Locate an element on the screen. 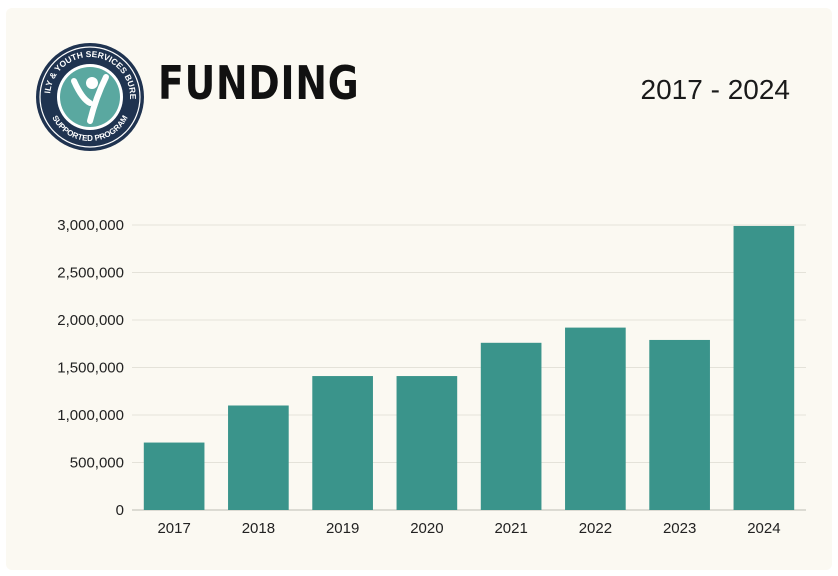  y-tick-label: 0 is located at coordinates (120, 510).